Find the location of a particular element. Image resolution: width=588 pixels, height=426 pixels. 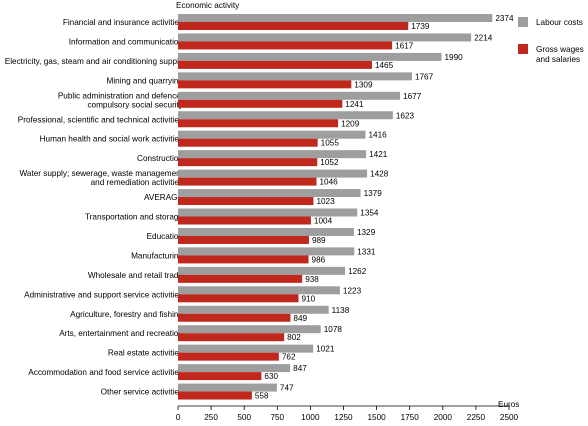

category-label: Other service activities is located at coordinates (142, 392).